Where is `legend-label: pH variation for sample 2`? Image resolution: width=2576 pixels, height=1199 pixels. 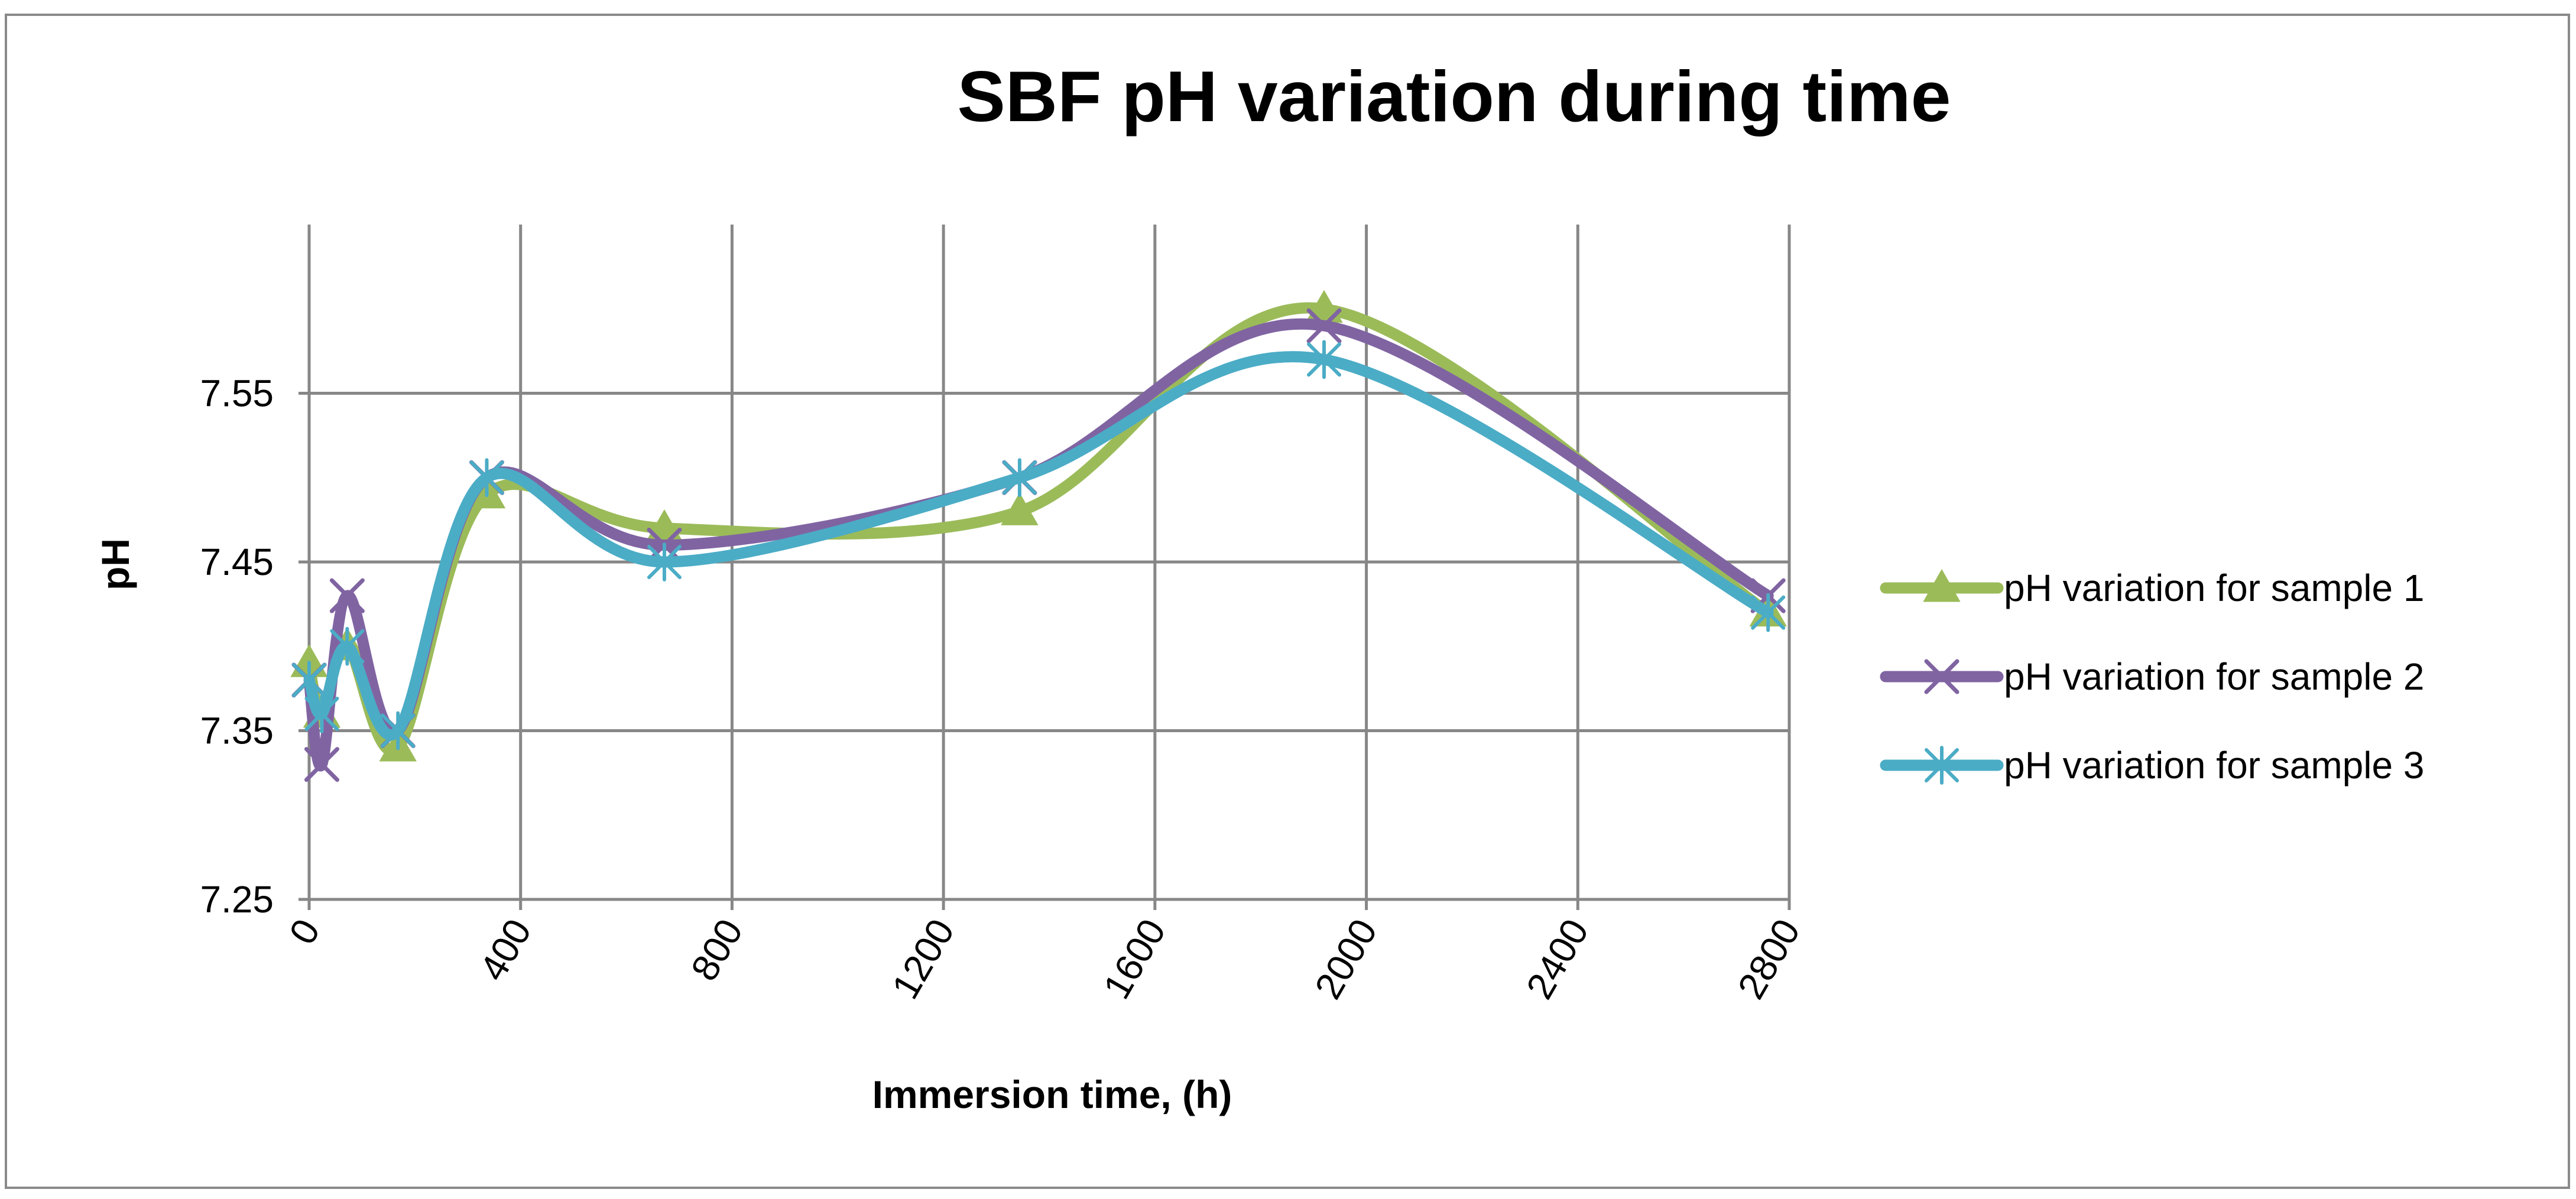 legend-label: pH variation for sample 2 is located at coordinates (2214, 676).